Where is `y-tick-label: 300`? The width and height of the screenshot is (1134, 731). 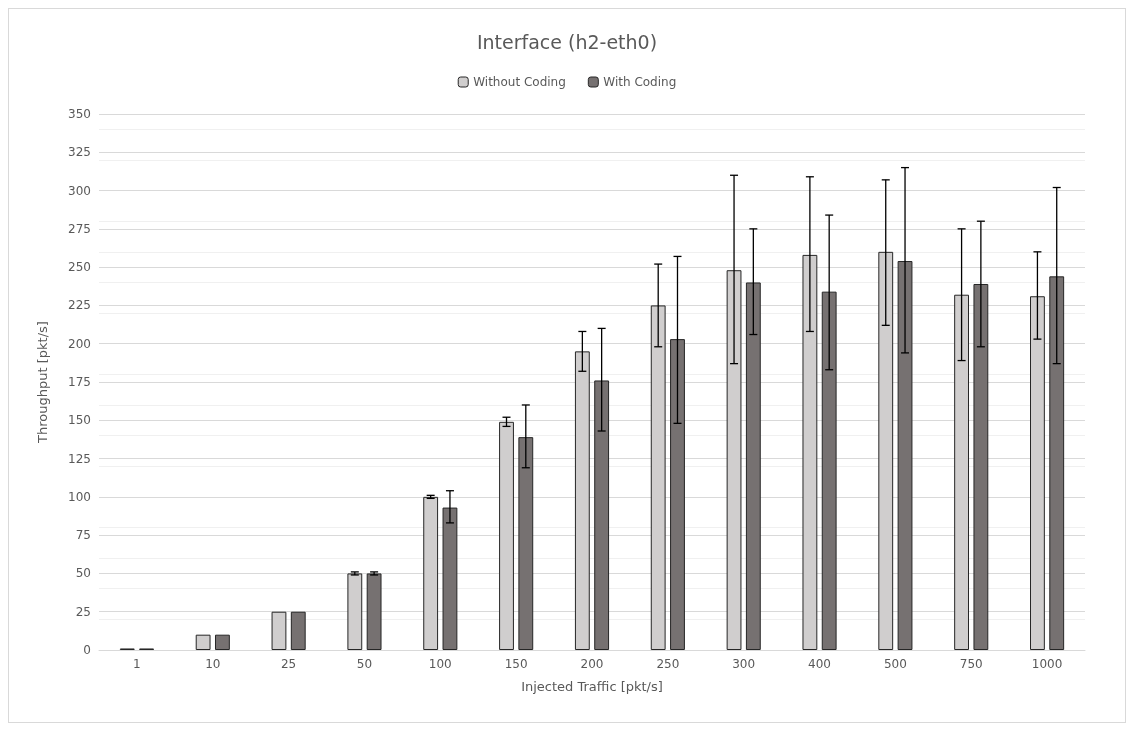 y-tick-label: 300 is located at coordinates (79, 190).